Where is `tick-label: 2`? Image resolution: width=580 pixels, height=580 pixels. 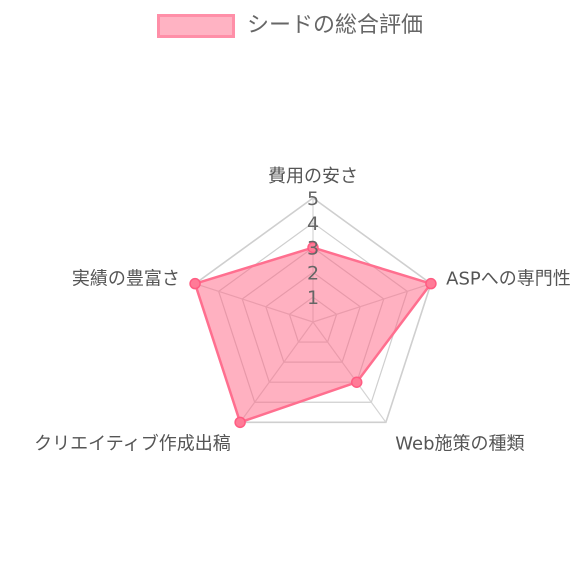
tick-label: 2 is located at coordinates (313, 273).